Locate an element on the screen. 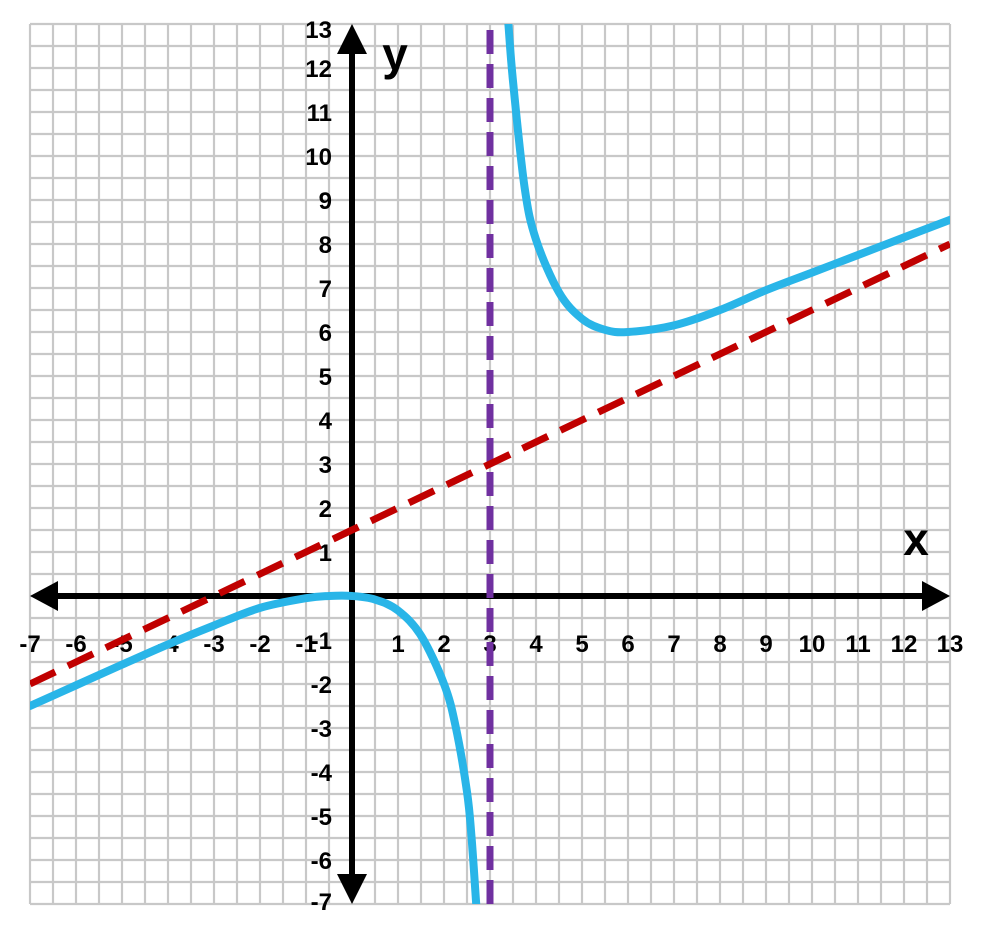  y-tick-label: 1 is located at coordinates (325, 553).